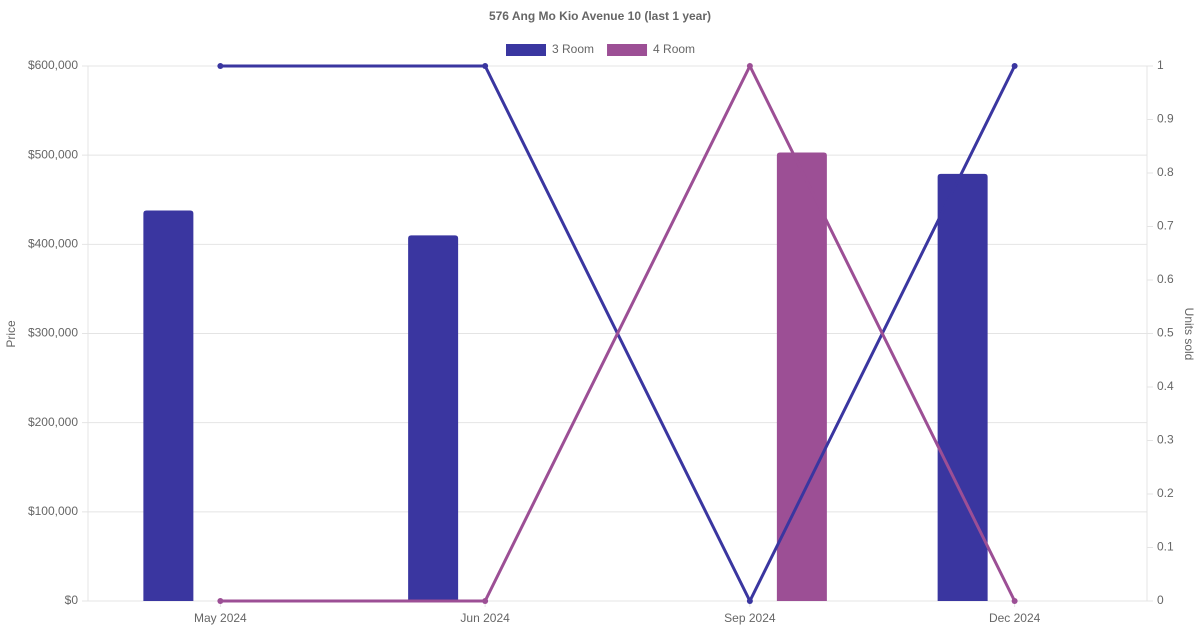  I want to click on y2-tick-label: 0.5, so click(1165, 333).